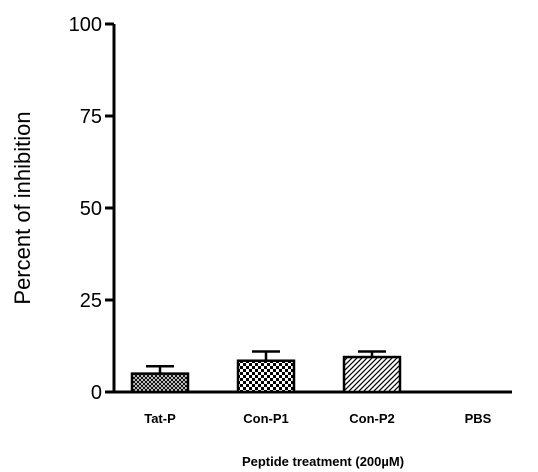 The height and width of the screenshot is (472, 538). I want to click on y-tick-label: 100, so click(85, 25).